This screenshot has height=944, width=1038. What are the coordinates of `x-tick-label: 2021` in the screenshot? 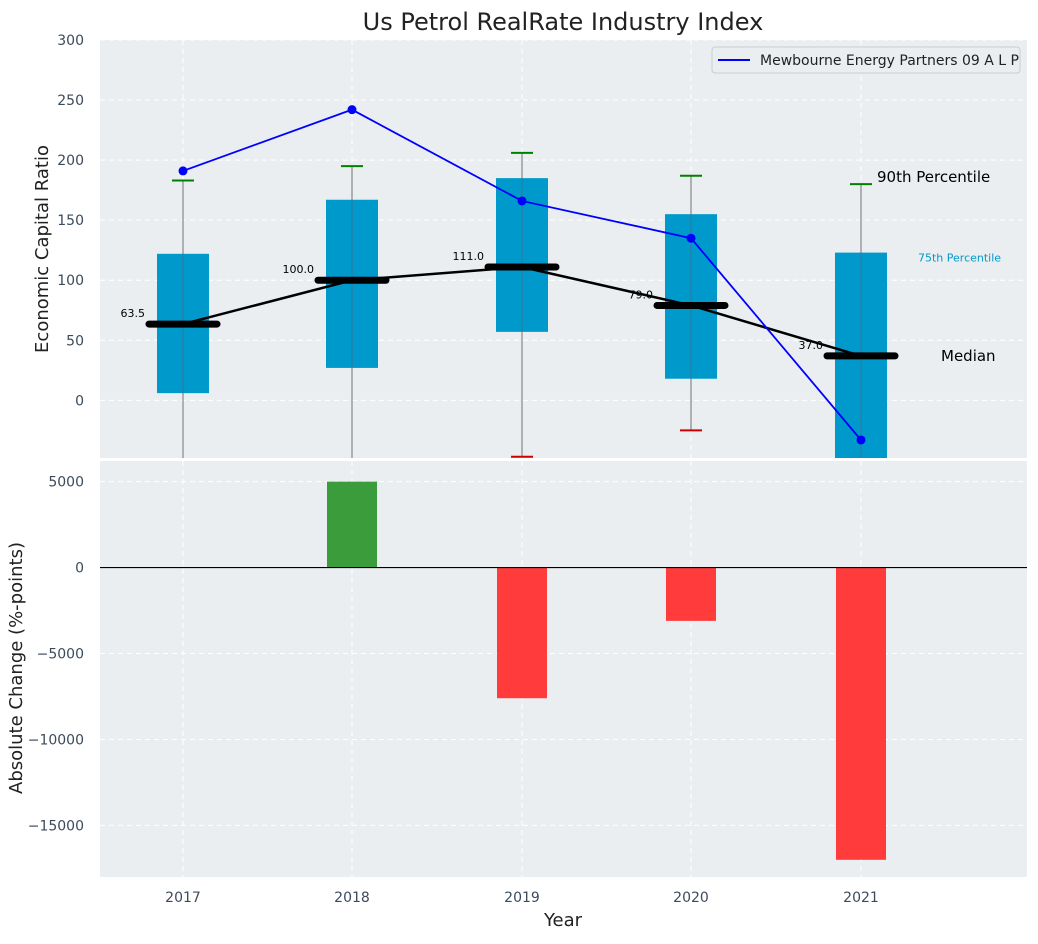 It's located at (861, 898).